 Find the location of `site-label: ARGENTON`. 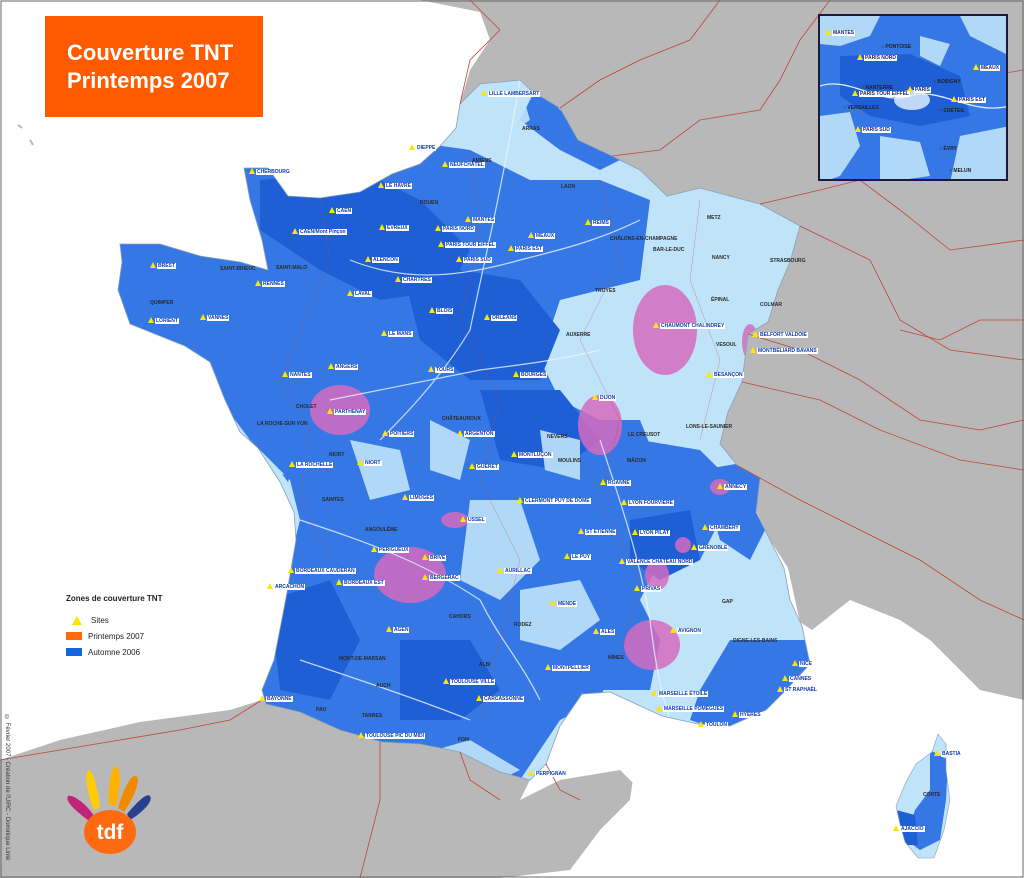

site-label: ARGENTON is located at coordinates (479, 434).